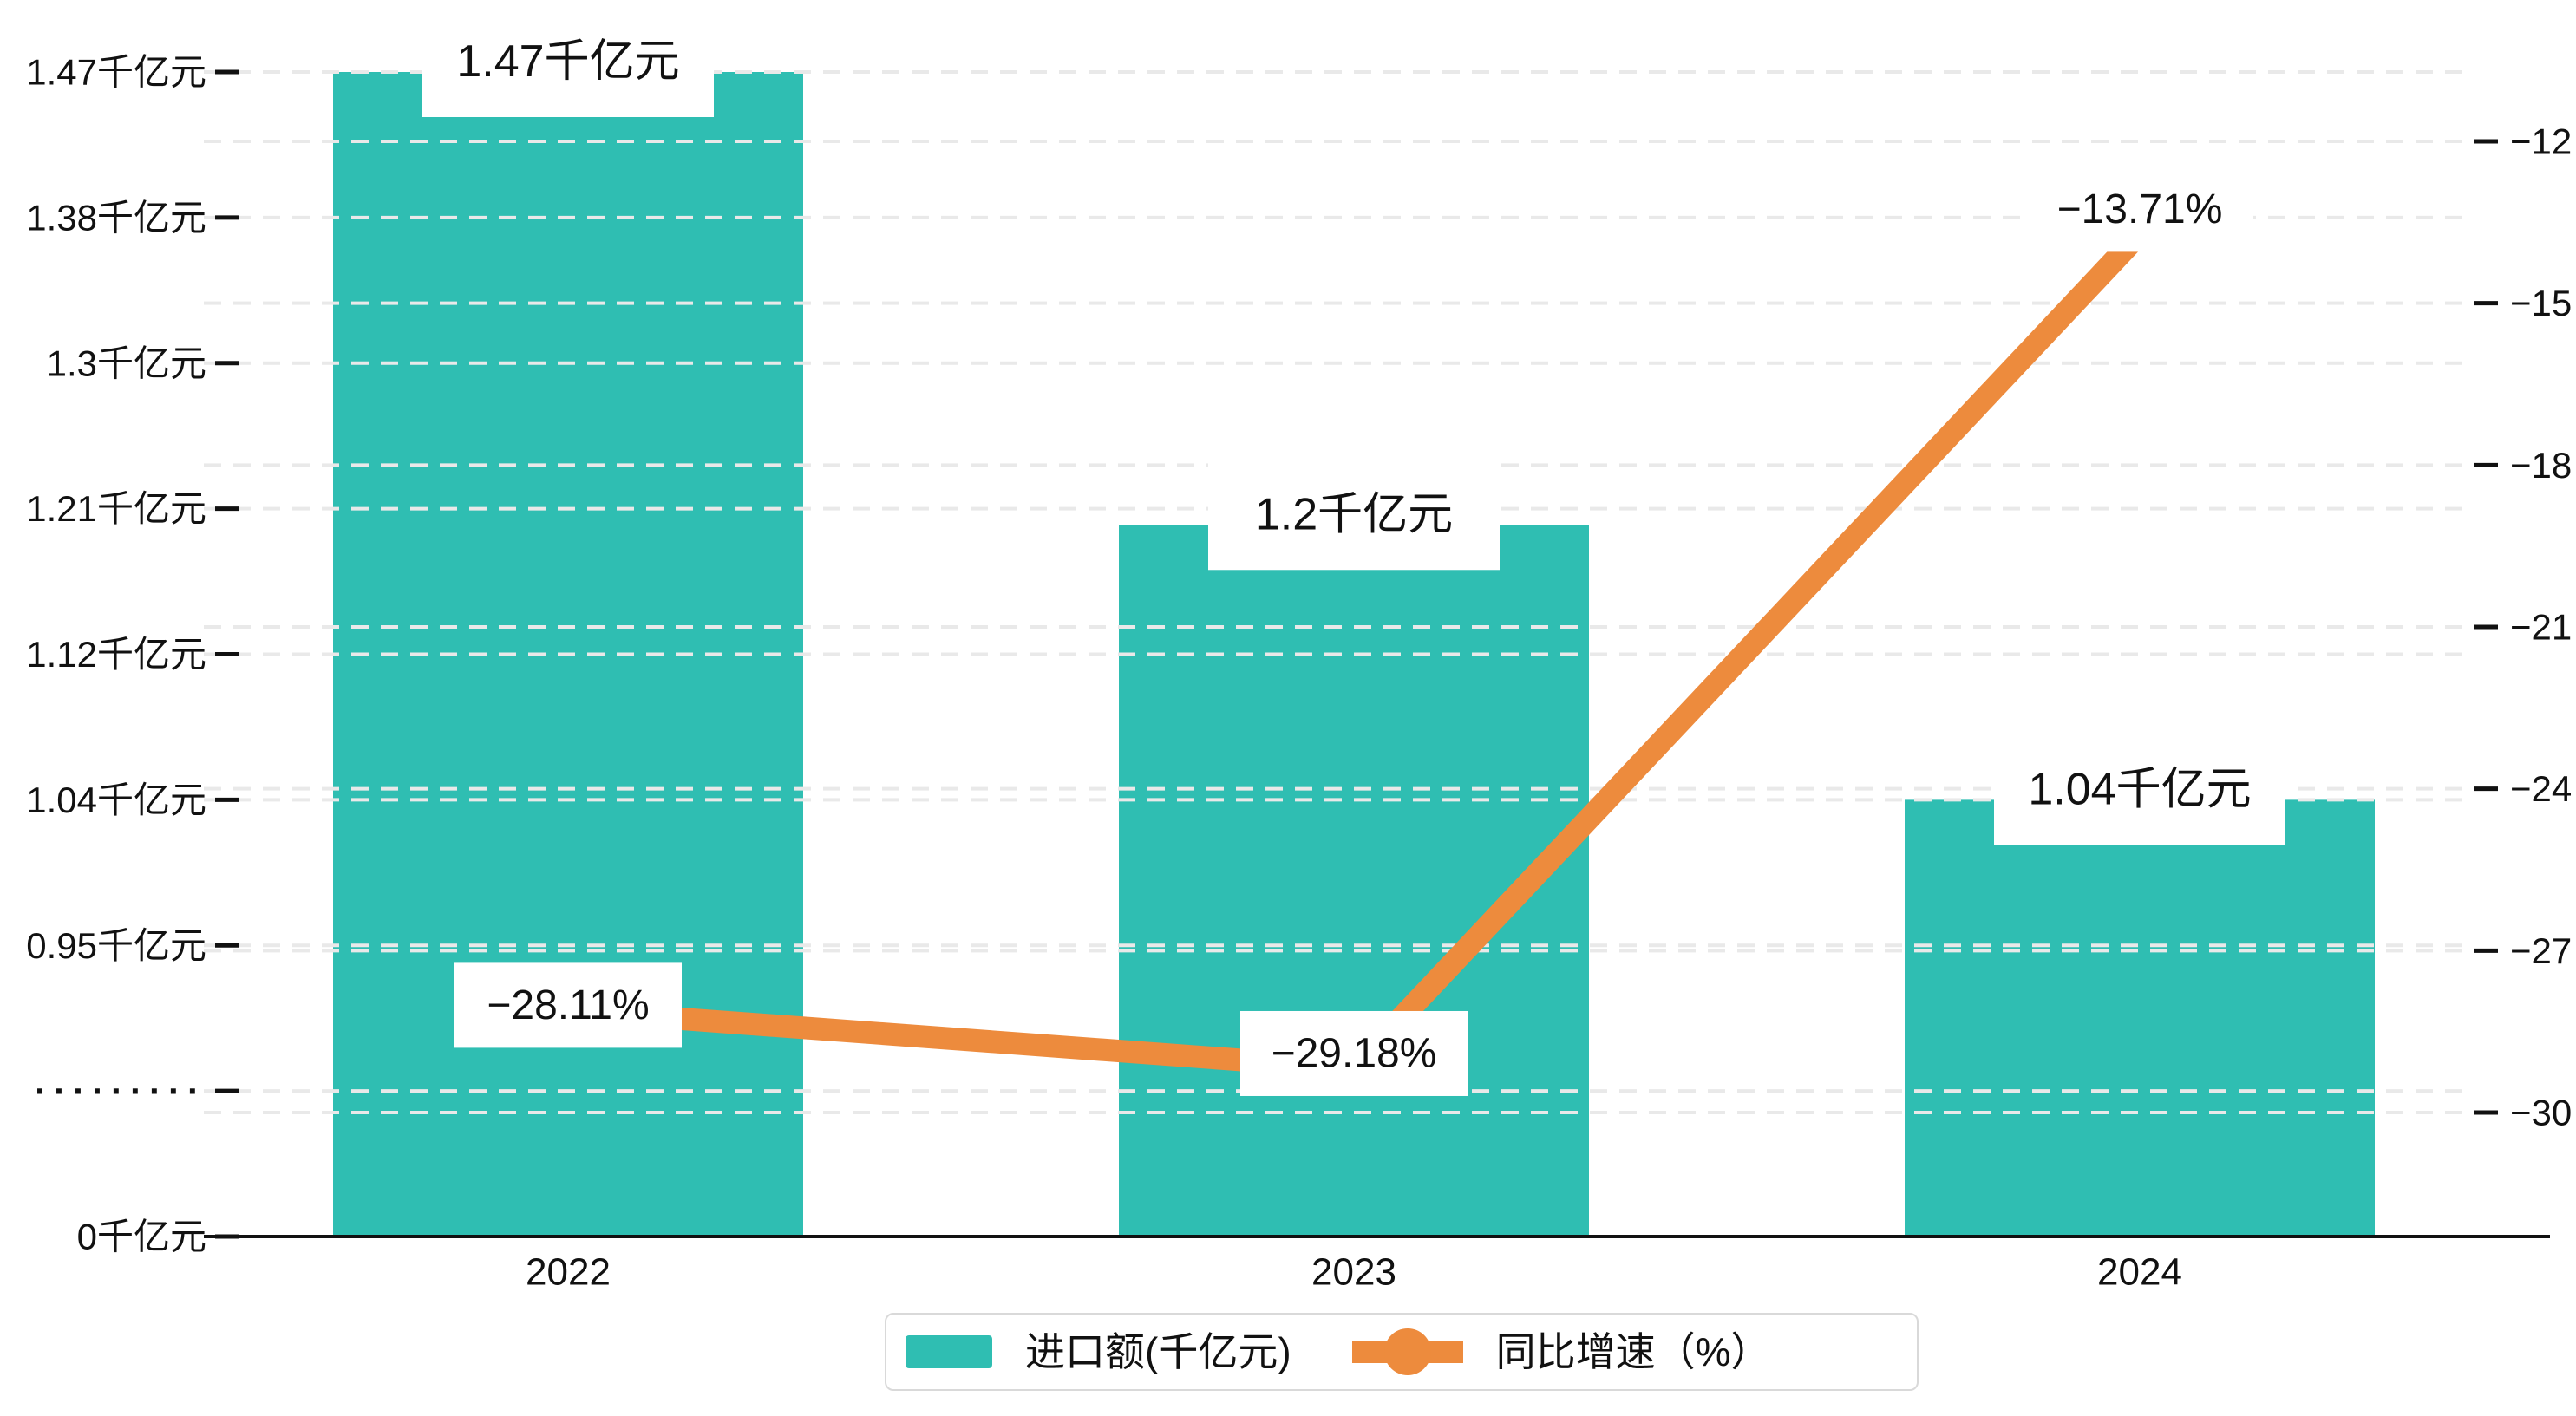 This screenshot has height=1416, width=2576. What do you see at coordinates (2541, 789) in the screenshot?
I see `right-axis-label: −24` at bounding box center [2541, 789].